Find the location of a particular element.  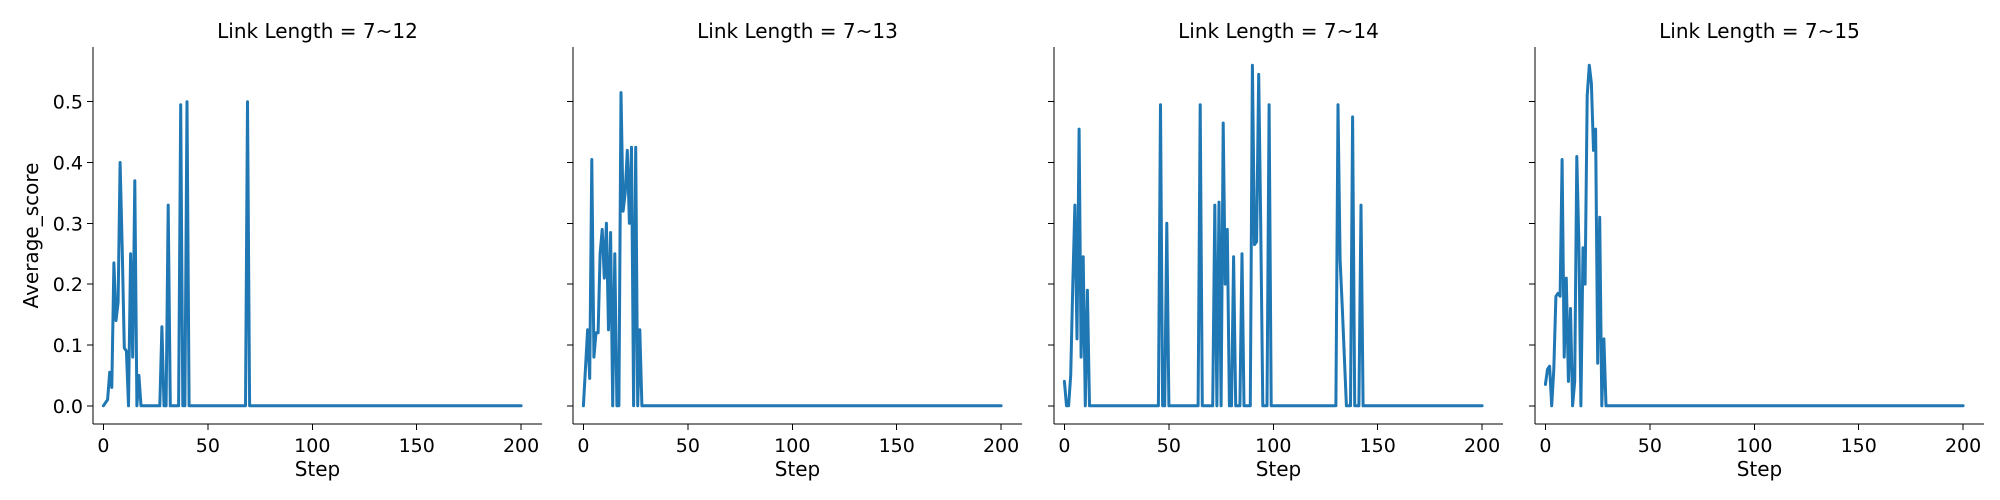

panel-title: Link Length = 7~12 is located at coordinates (317, 31).